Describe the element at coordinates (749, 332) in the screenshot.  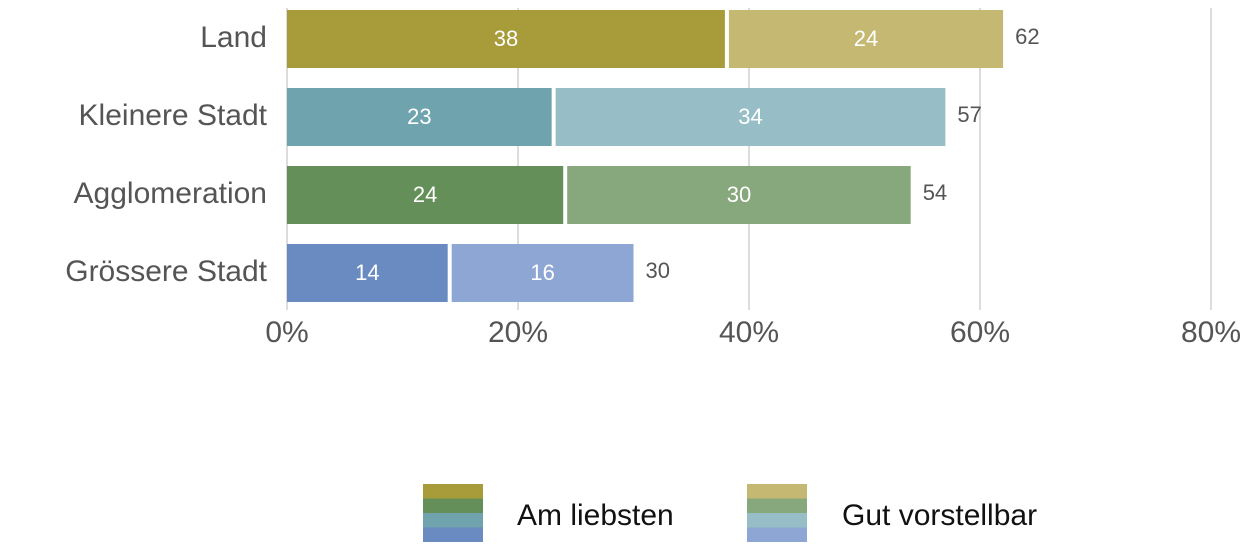
I see `x-tick-label: 40%` at that location.